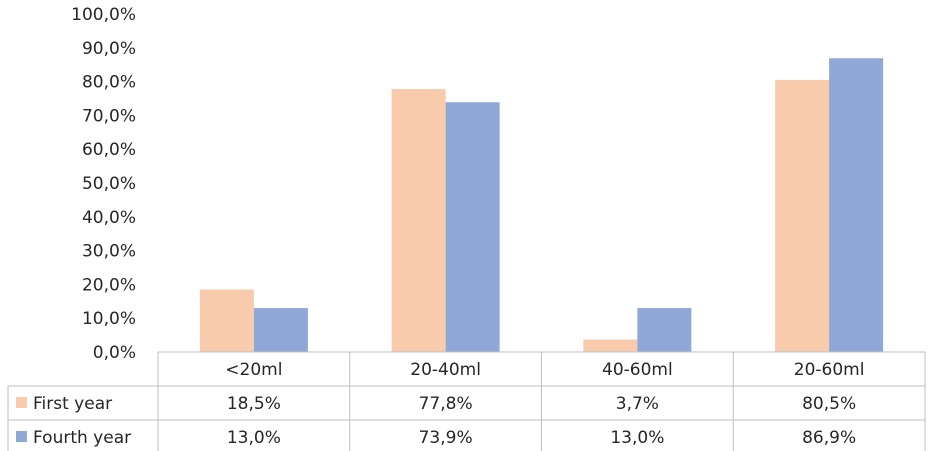 The image size is (935, 451). Describe the element at coordinates (109, 49) in the screenshot. I see `y-tick-label: 90,0%` at that location.